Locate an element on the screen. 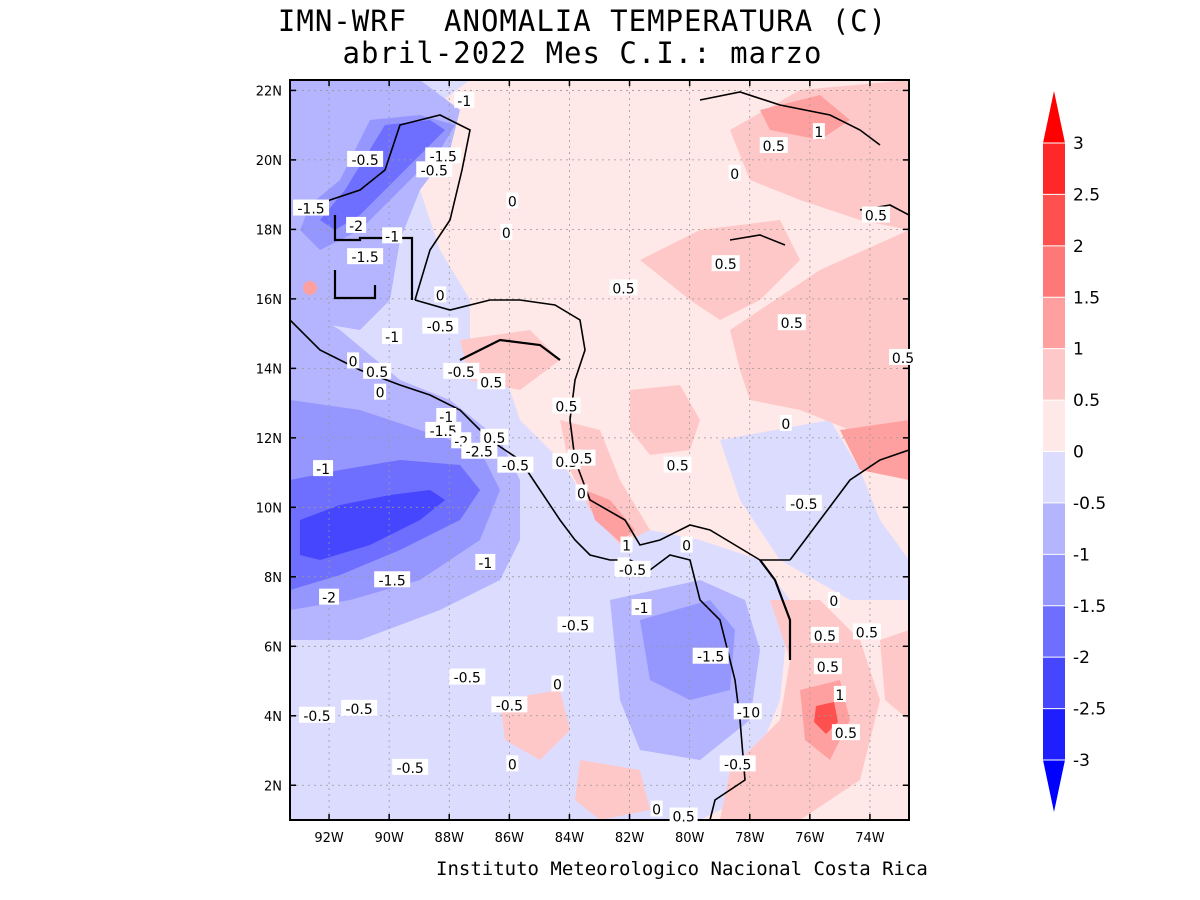  border-guatemala-lower is located at coordinates (355, 285).